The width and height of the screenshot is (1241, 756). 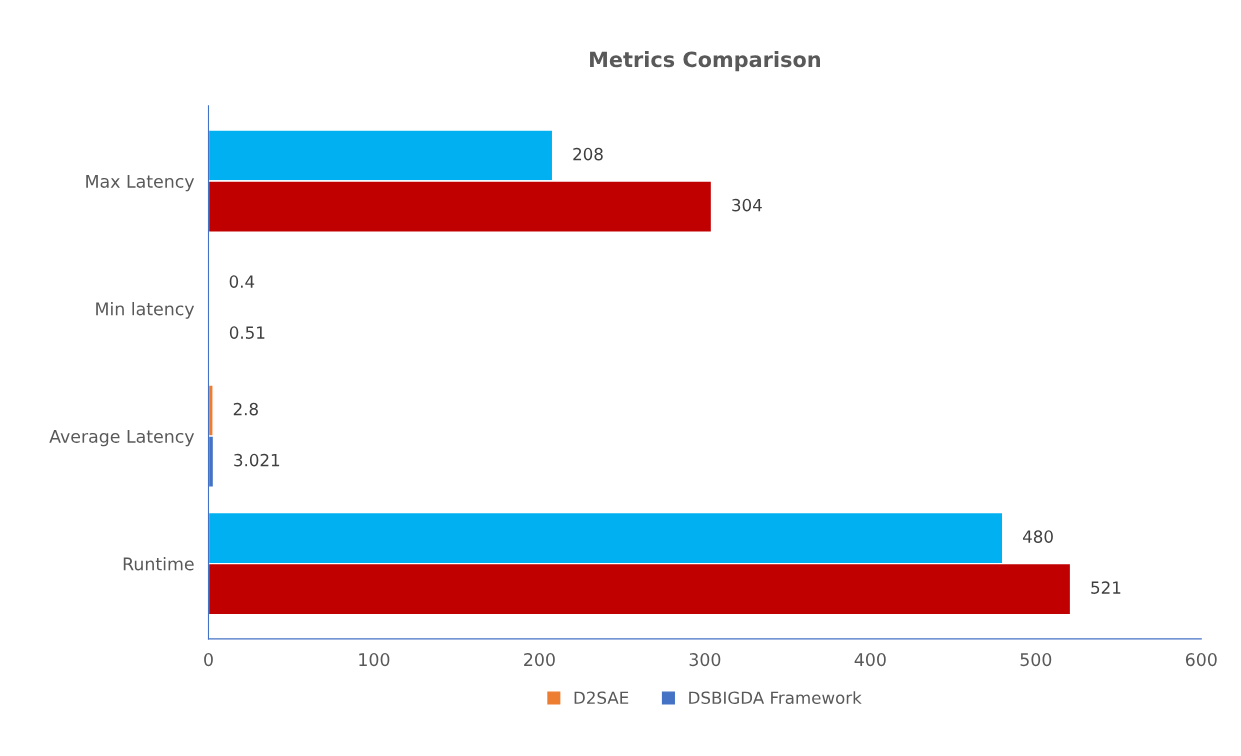 I want to click on x-tick-label: 100, so click(x=374, y=660).